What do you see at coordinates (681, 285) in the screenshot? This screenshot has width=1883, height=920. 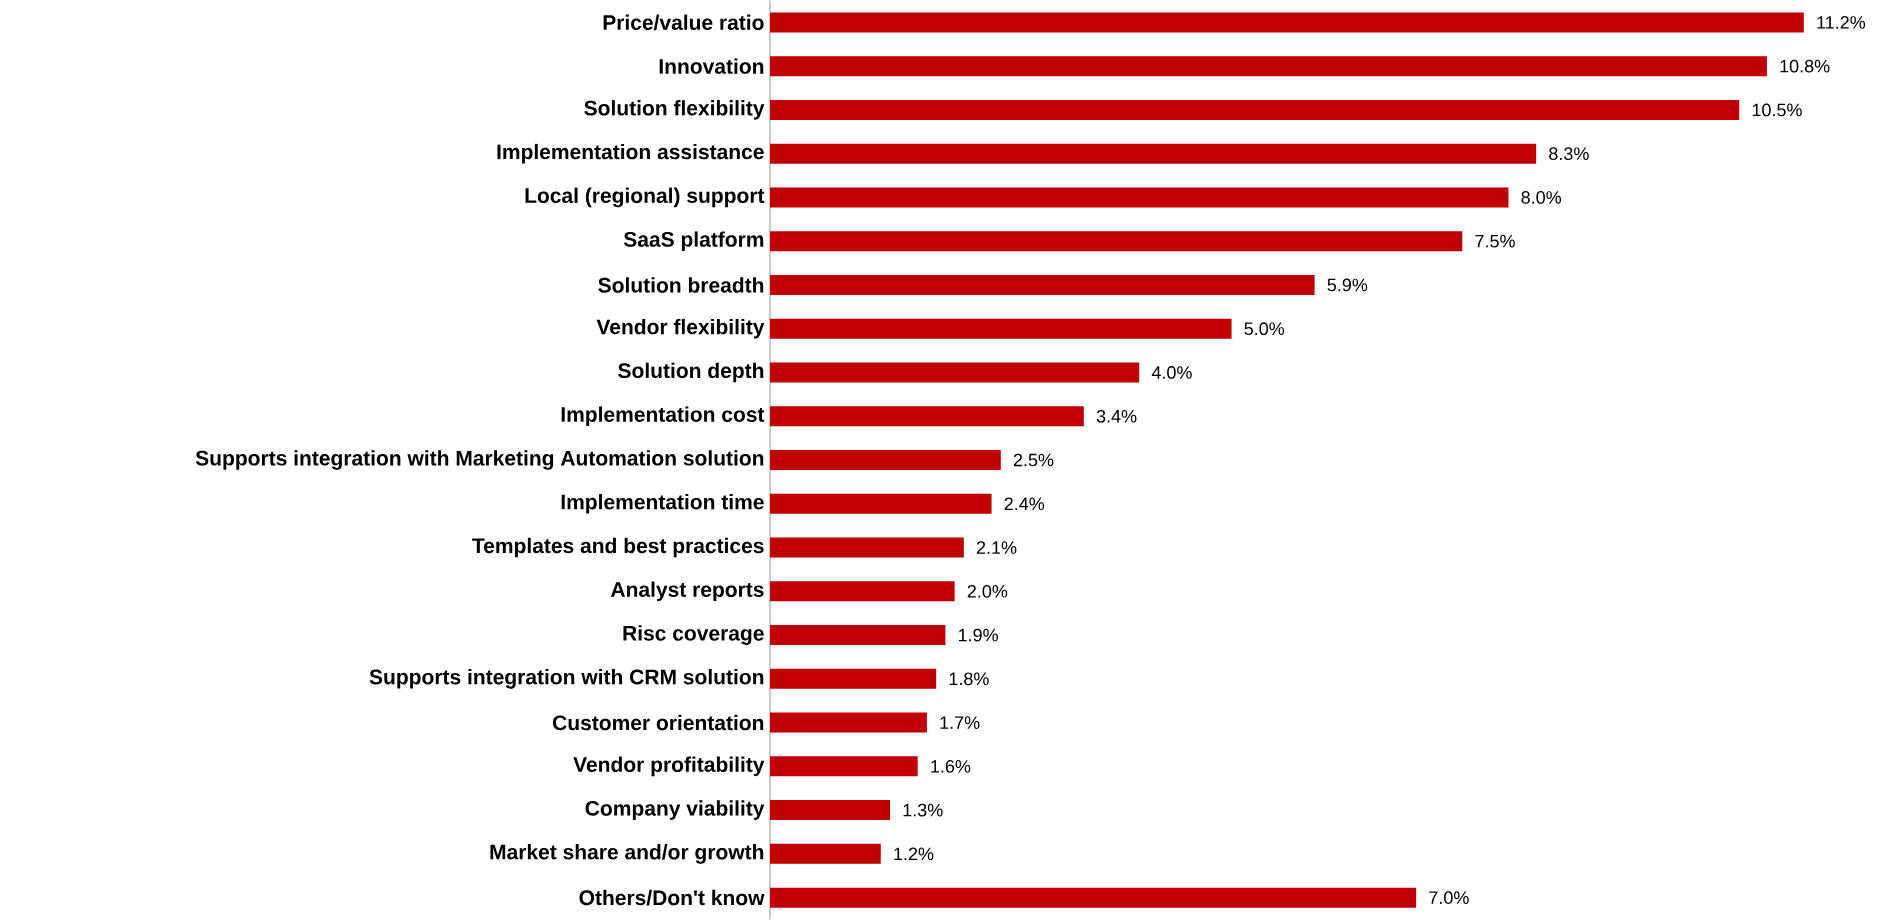 I see `y-tick-label: Solution breadth` at bounding box center [681, 285].